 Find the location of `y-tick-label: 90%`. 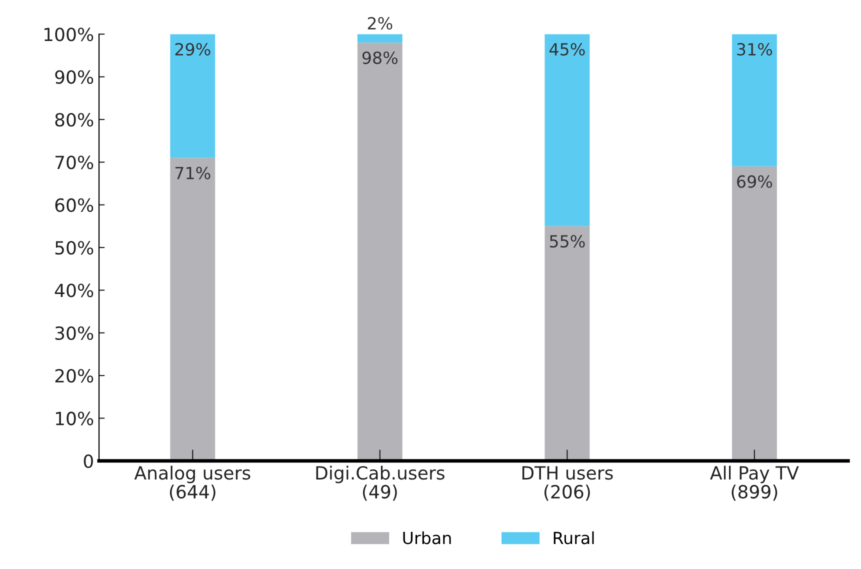

y-tick-label: 90% is located at coordinates (74, 77).